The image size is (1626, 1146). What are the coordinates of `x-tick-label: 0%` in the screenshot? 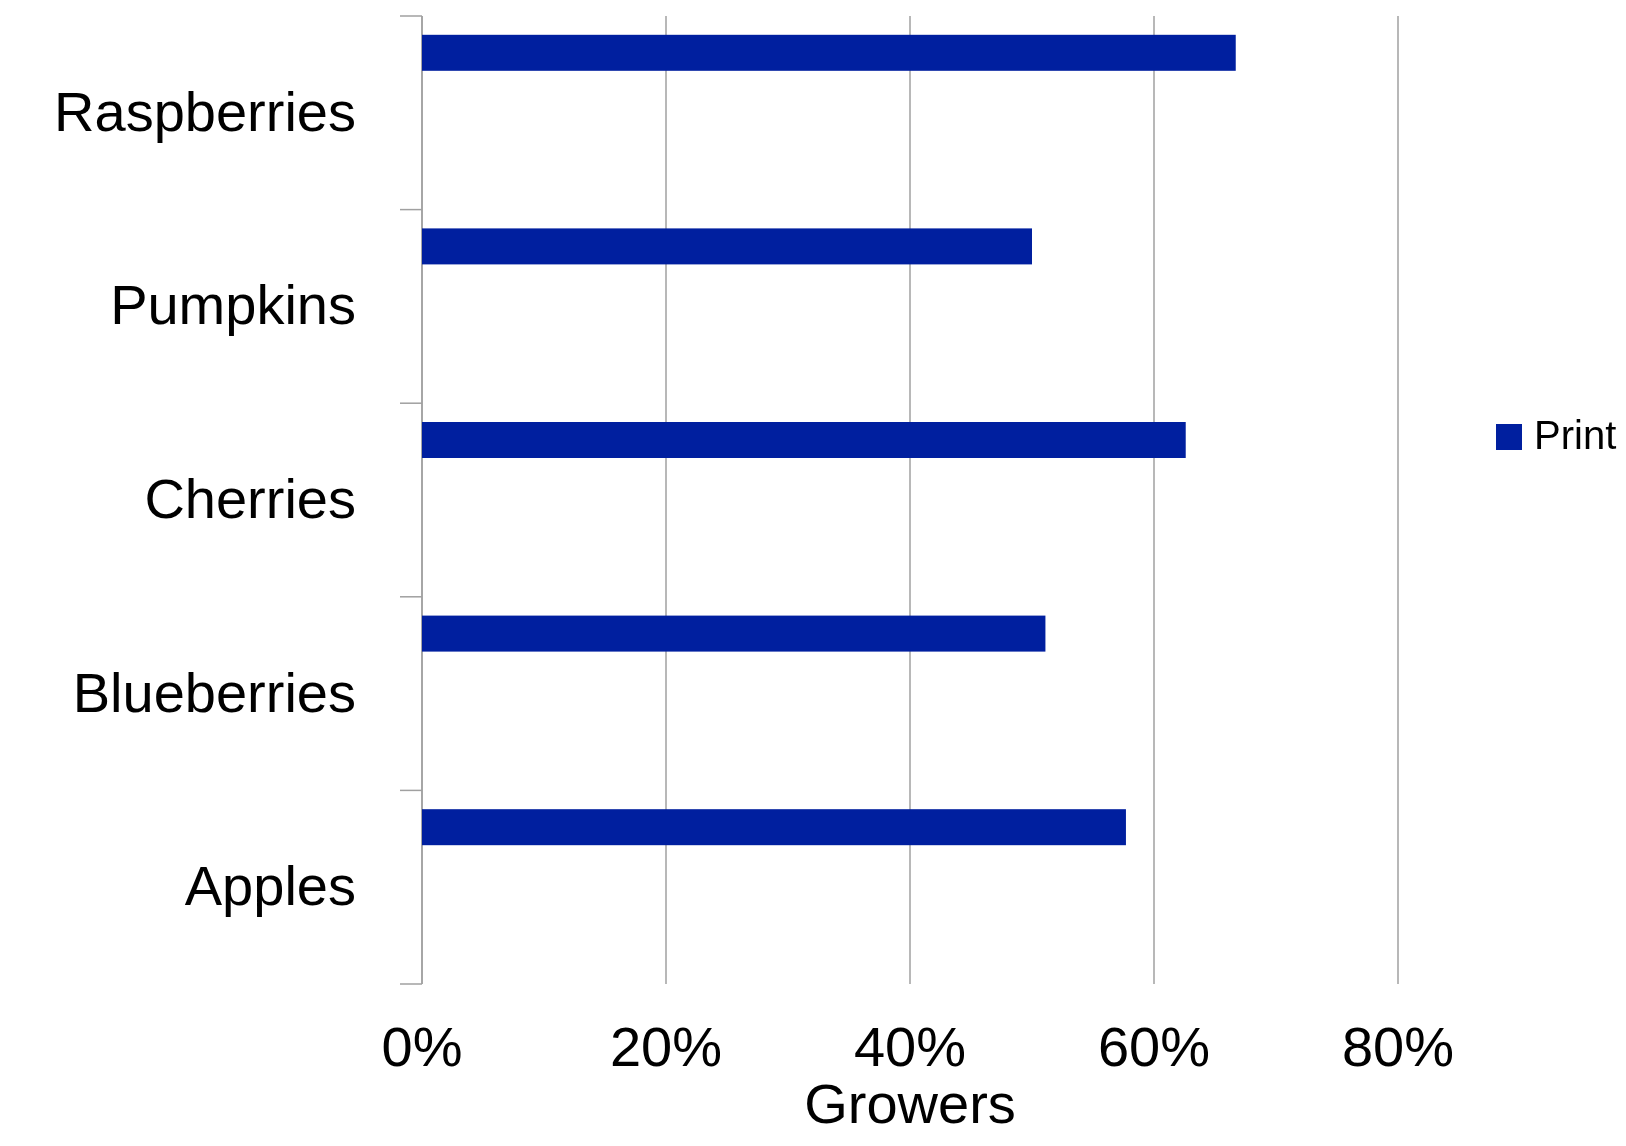 It's located at (422, 1046).